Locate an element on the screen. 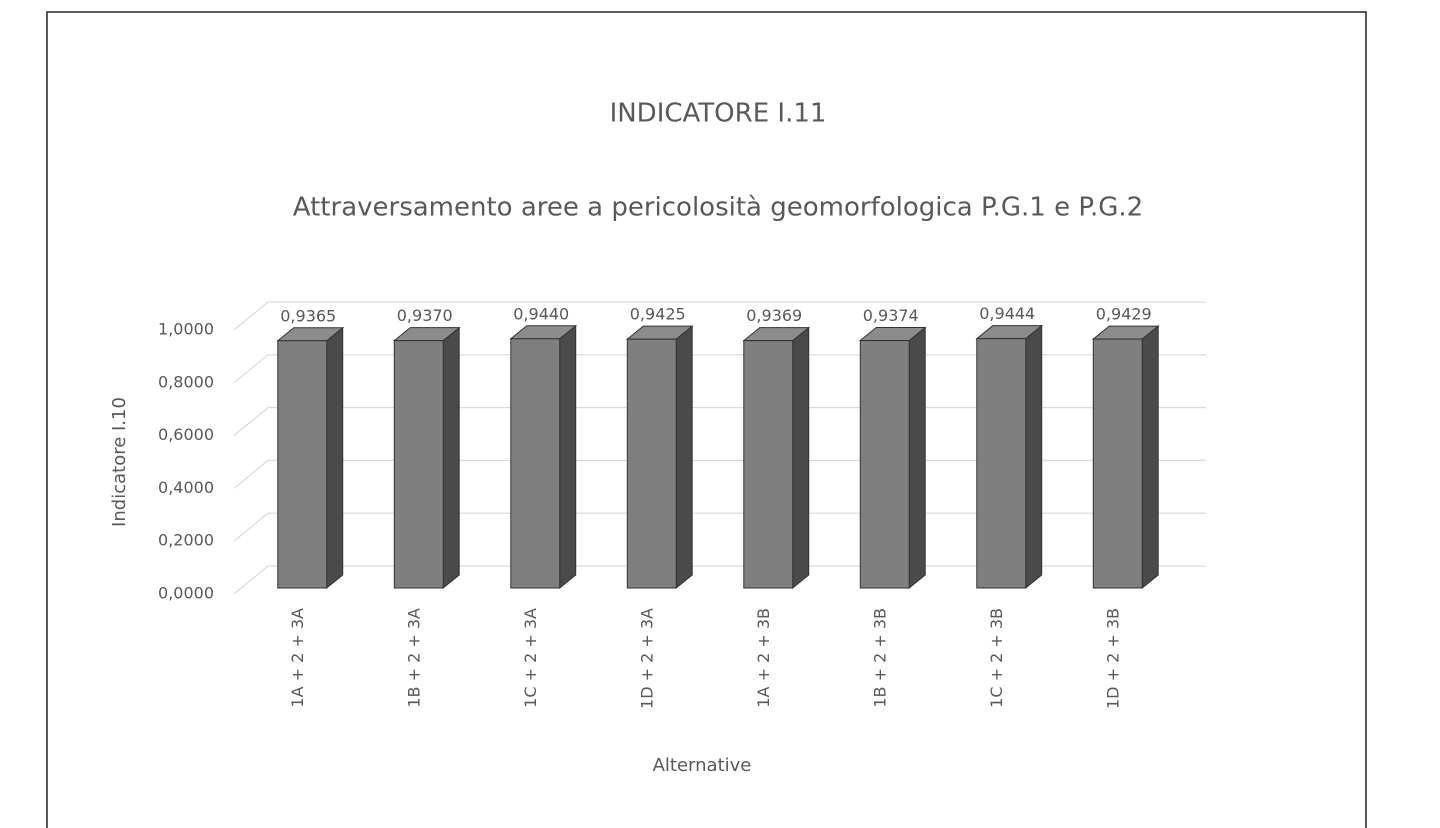 This screenshot has width=1440, height=828. data-label: 0,9425 is located at coordinates (658, 314).